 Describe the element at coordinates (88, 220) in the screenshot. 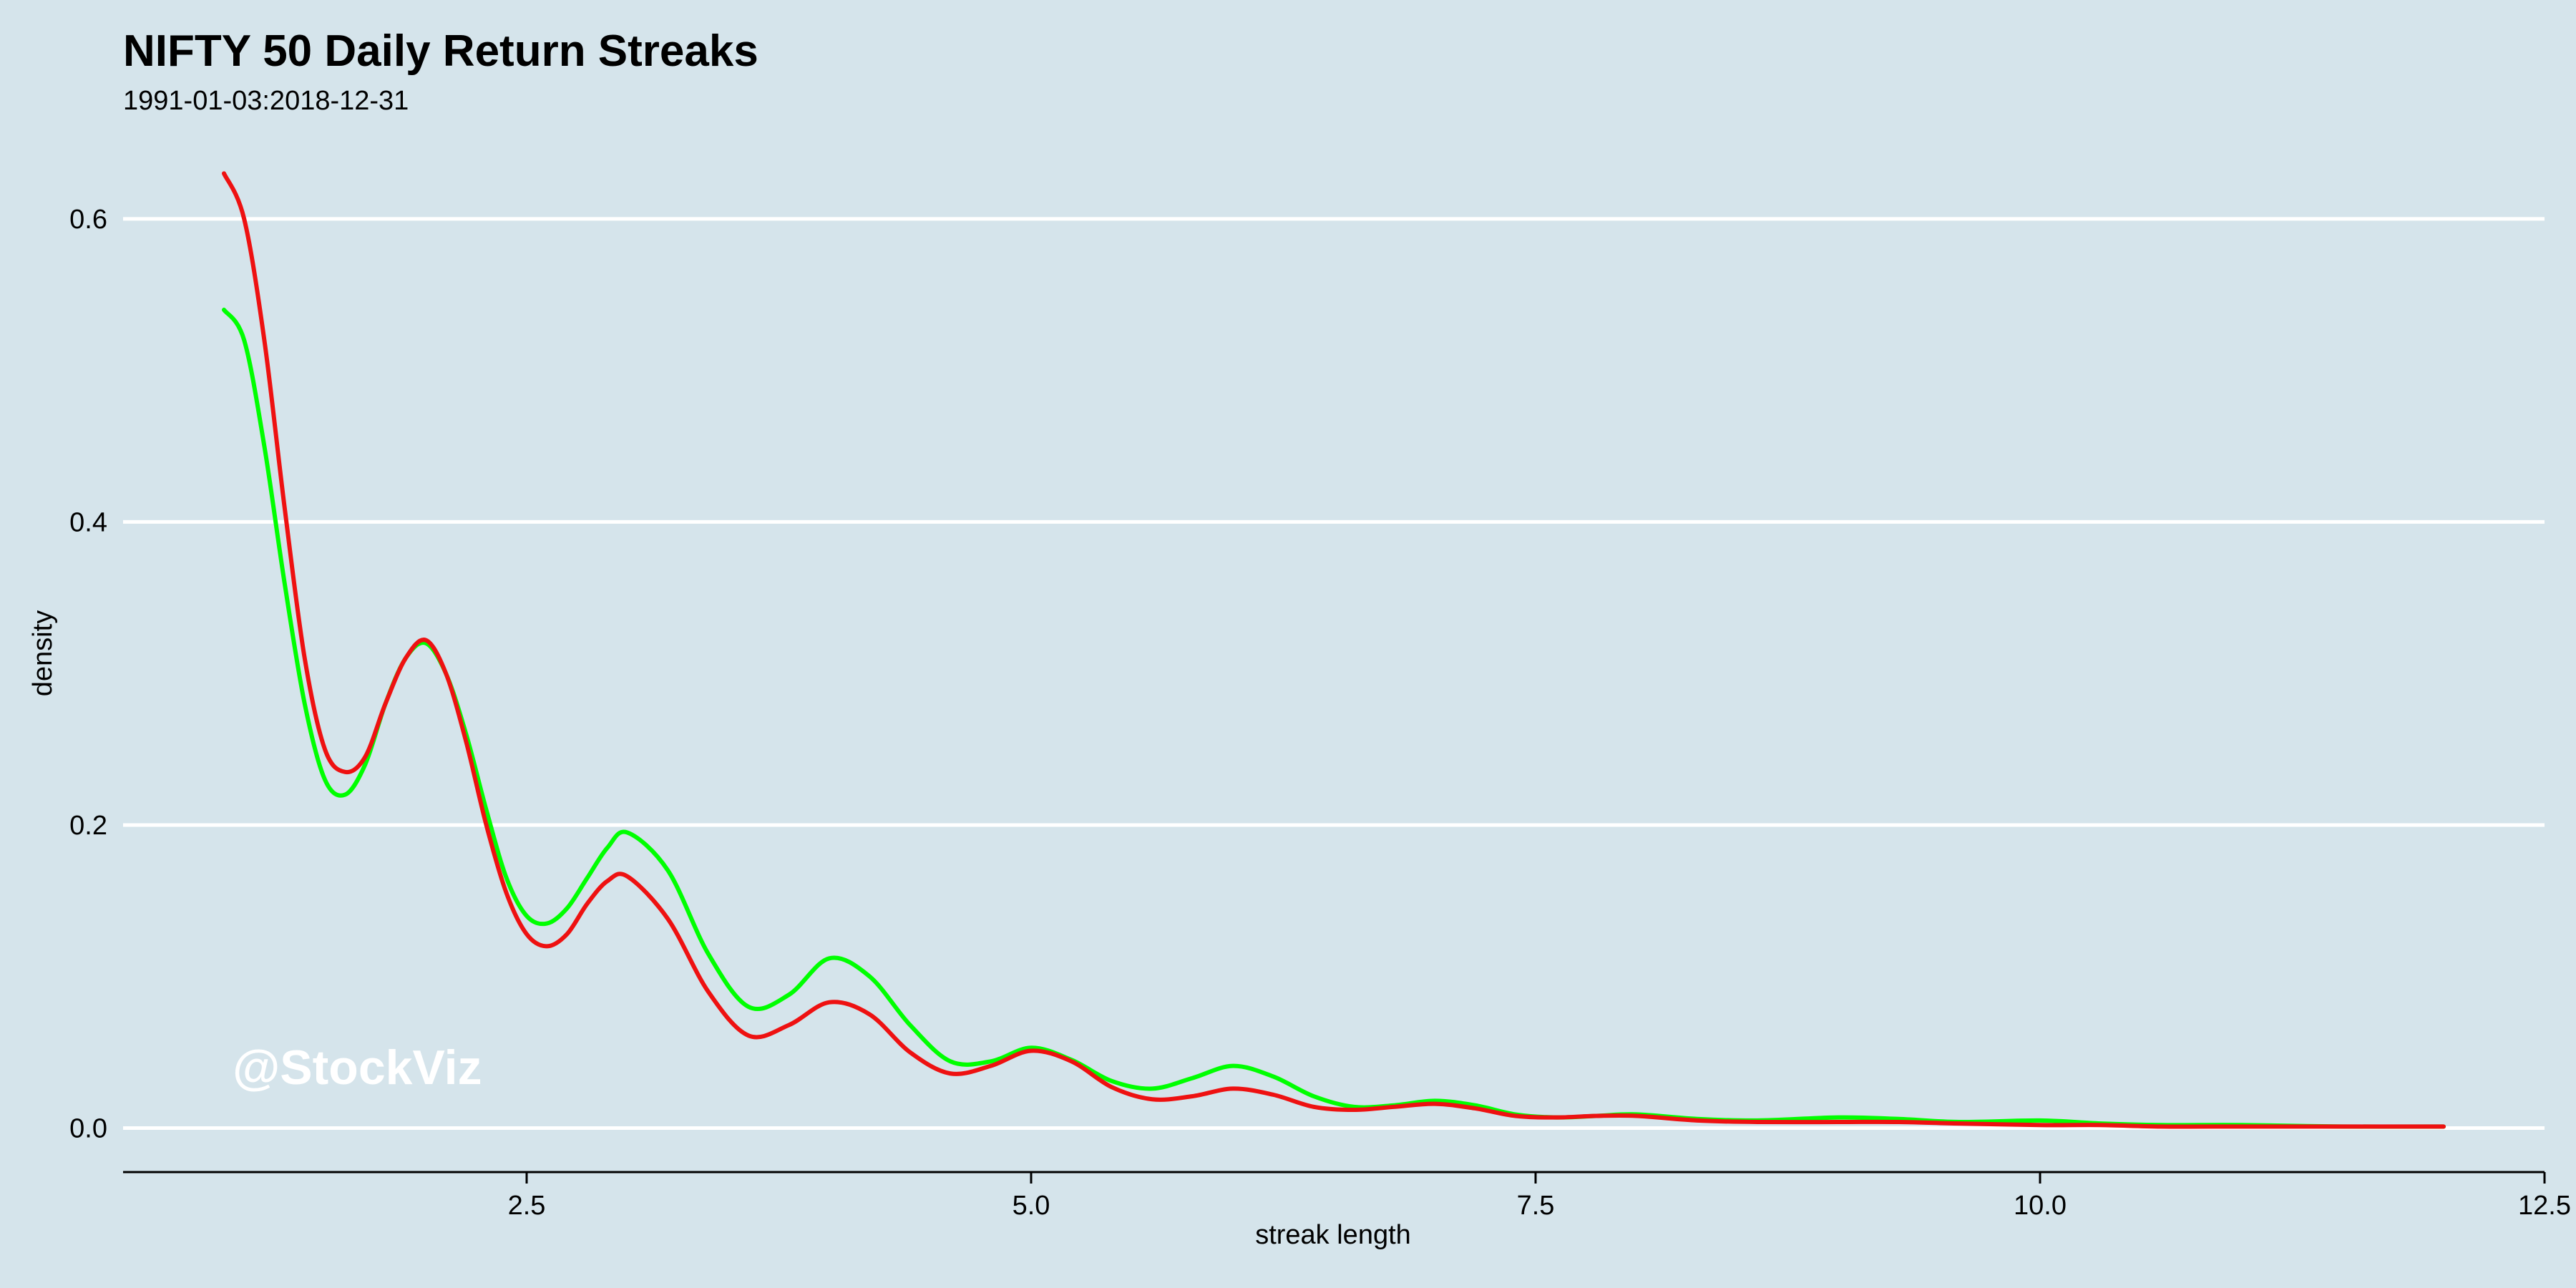

I see `y-tick-label: 0.6` at that location.